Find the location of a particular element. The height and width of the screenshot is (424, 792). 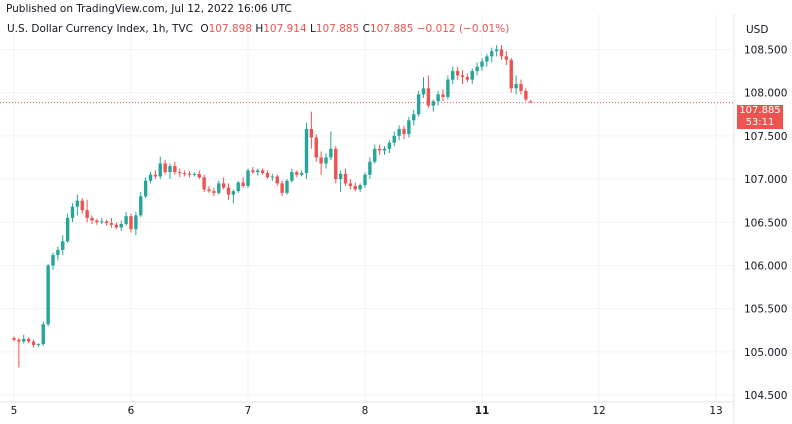

x-tick-label: 5 is located at coordinates (14, 411).